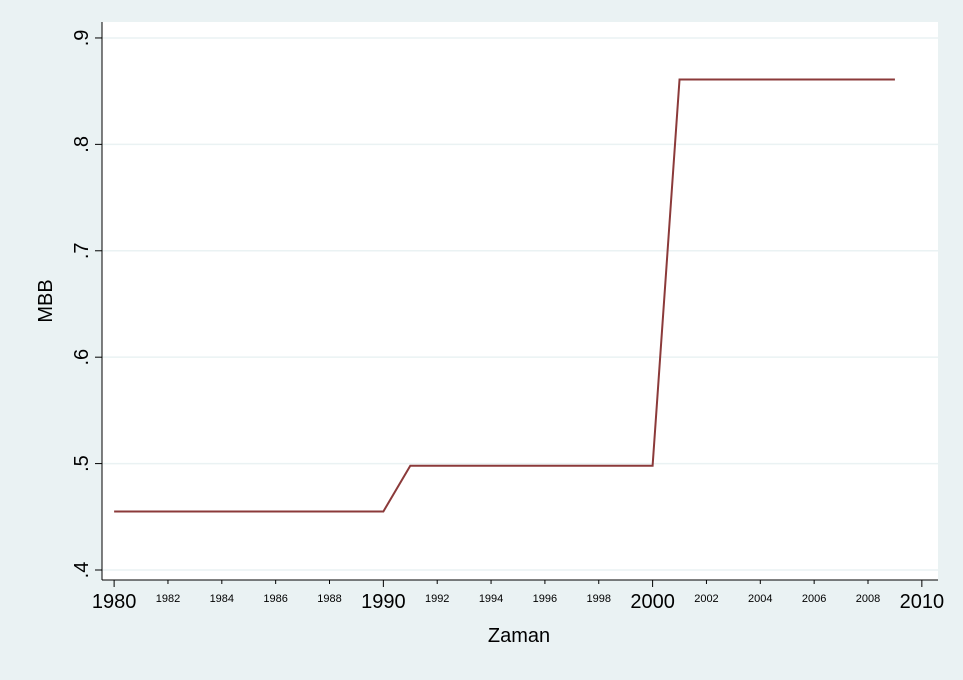  I want to click on x-minor-tick-label: 1998, so click(599, 599).